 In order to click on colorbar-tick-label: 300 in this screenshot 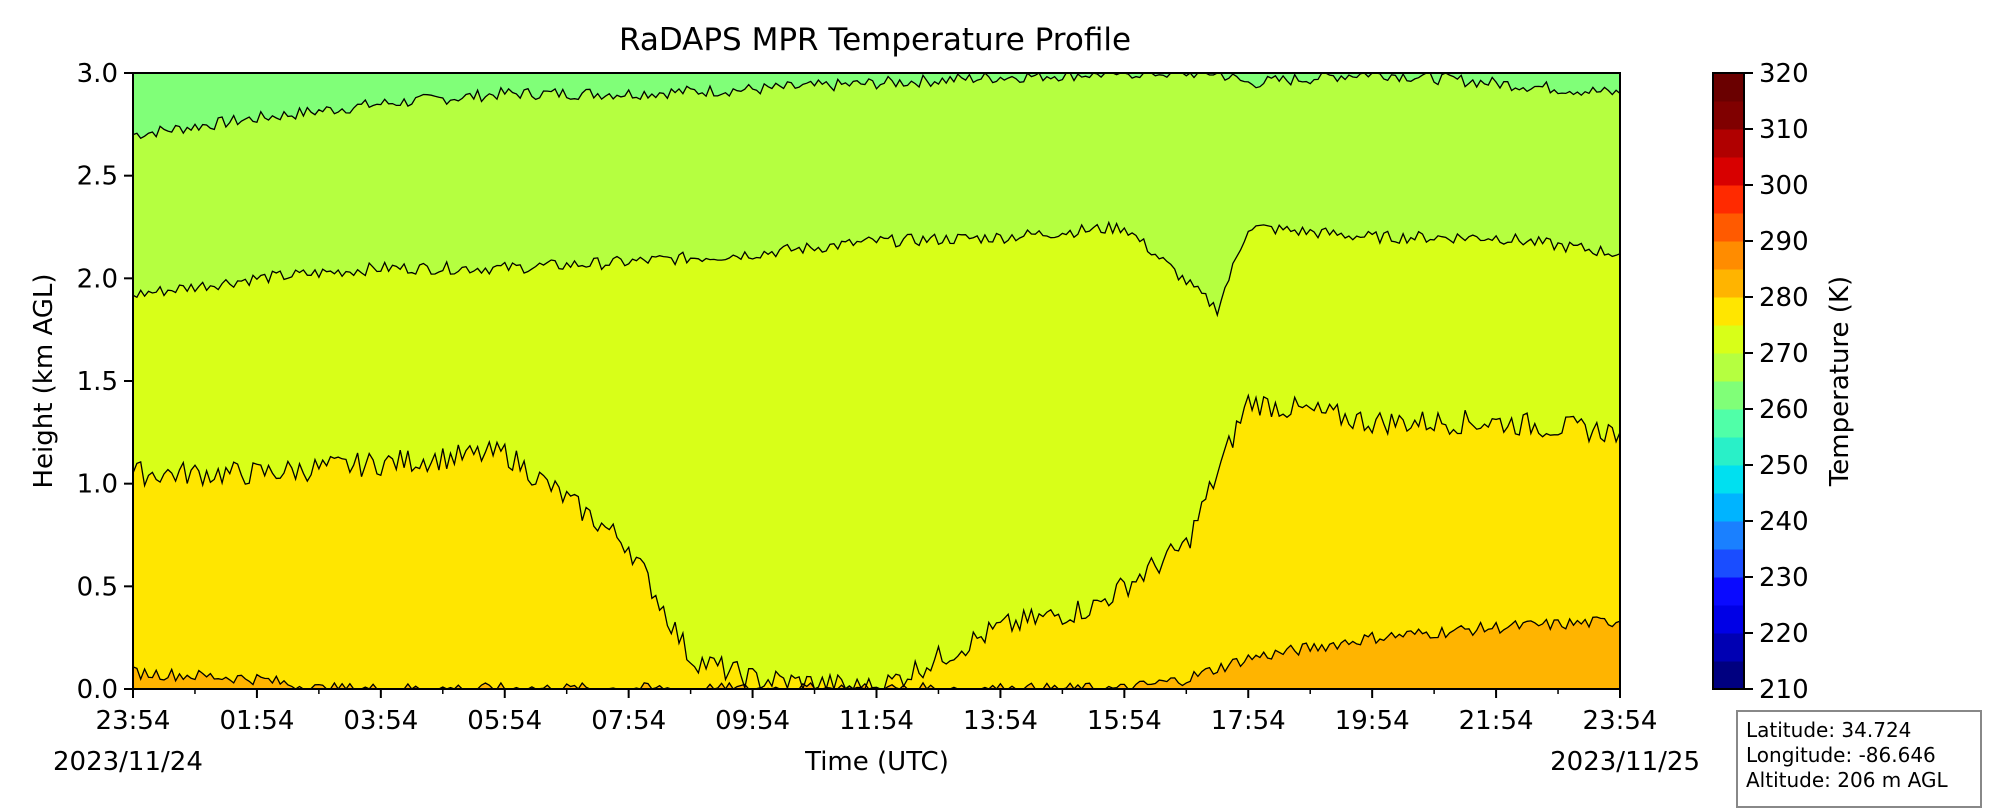, I will do `click(1784, 186)`.